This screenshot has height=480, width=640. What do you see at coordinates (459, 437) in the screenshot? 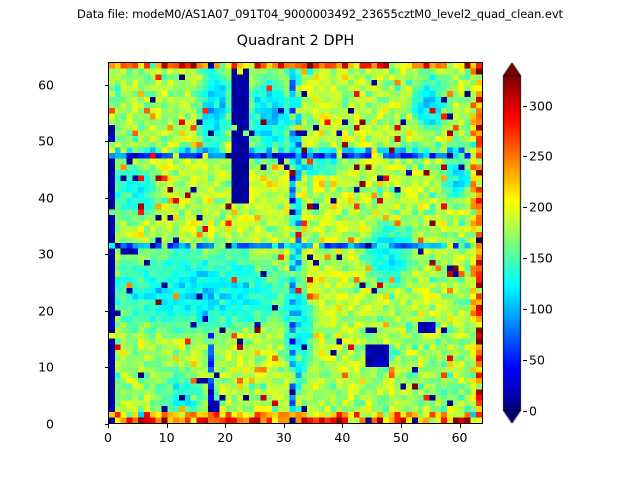
I see `x-tick-label: 60` at bounding box center [459, 437].